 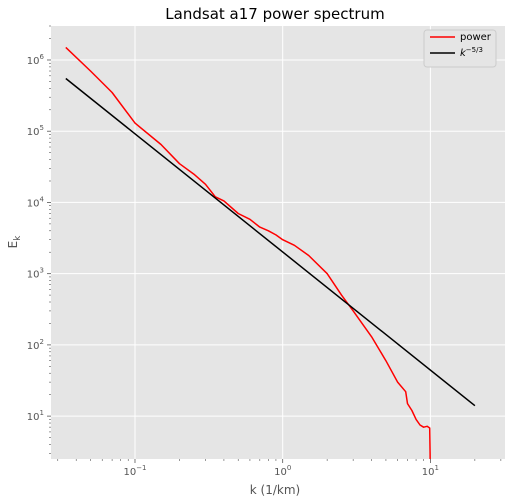 What do you see at coordinates (274, 14) in the screenshot?
I see `chart-title: Landsat a17 power spectrum` at bounding box center [274, 14].